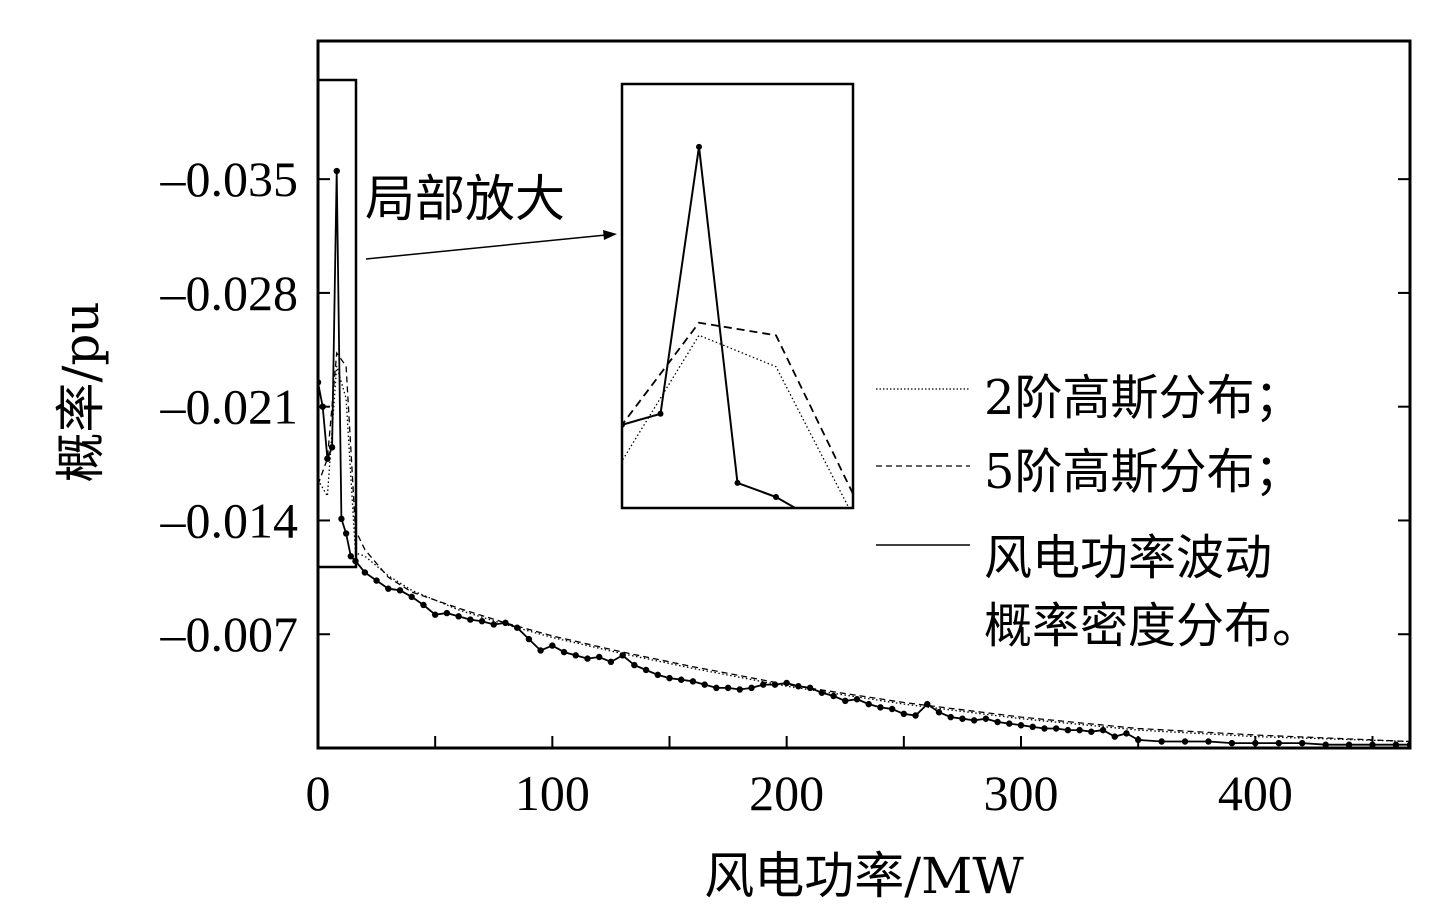 This screenshot has width=1453, height=913. What do you see at coordinates (229, 634) in the screenshot?
I see `y-tick-label: –0.007` at bounding box center [229, 634].